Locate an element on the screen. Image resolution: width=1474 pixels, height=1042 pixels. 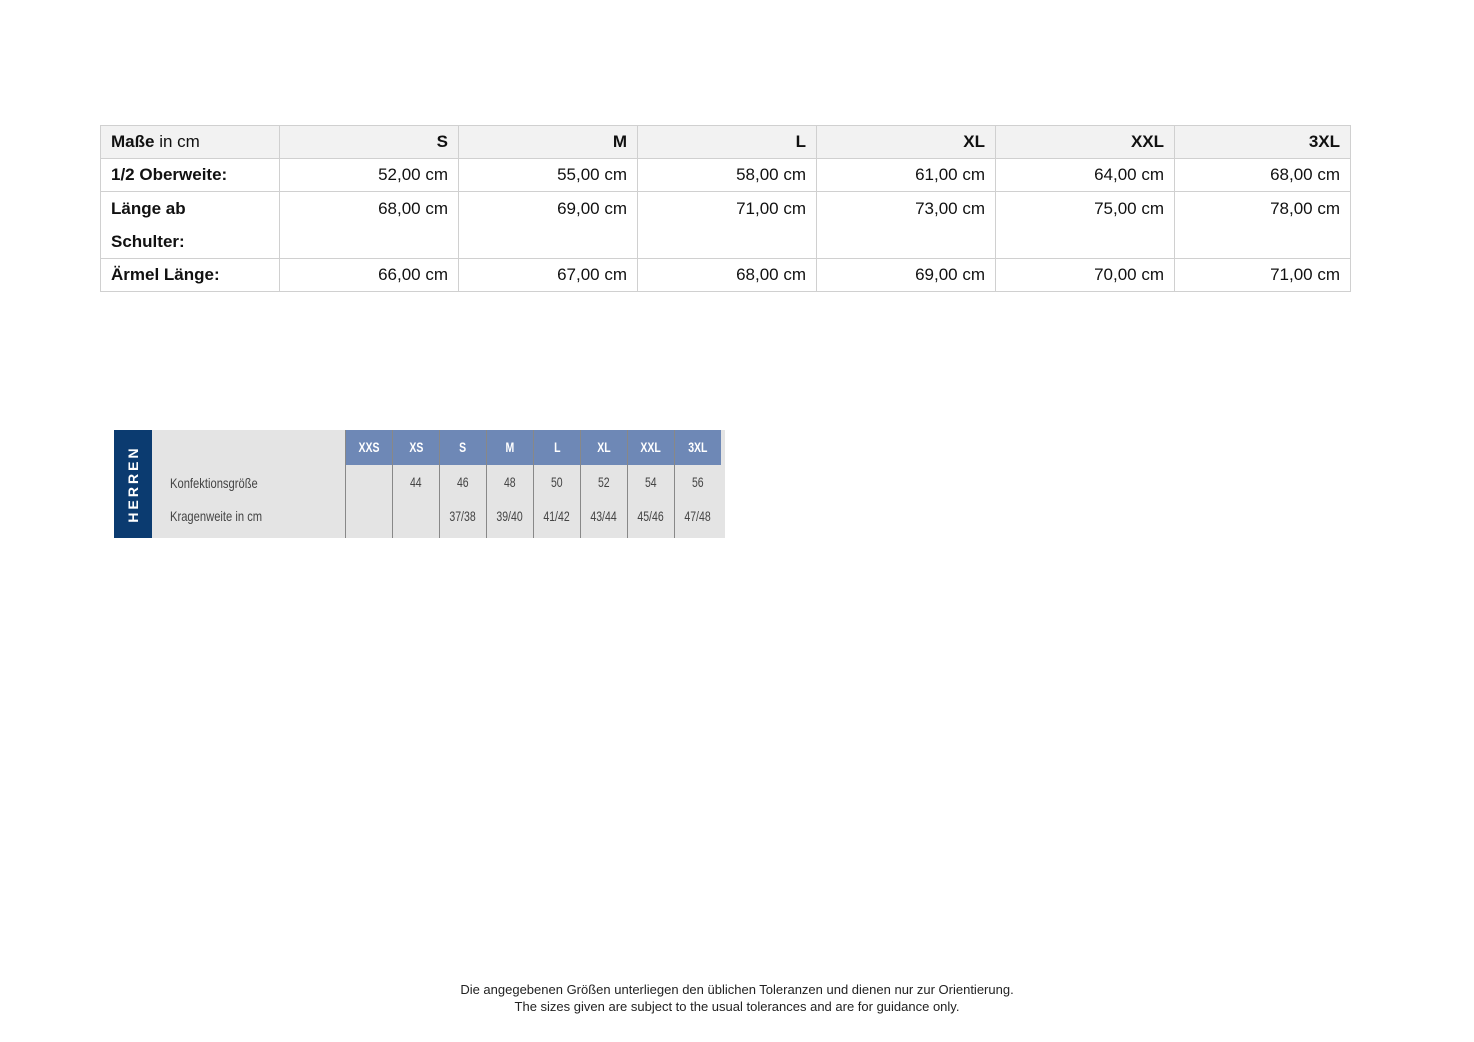
sizes-cell: XS is located at coordinates (416, 447).